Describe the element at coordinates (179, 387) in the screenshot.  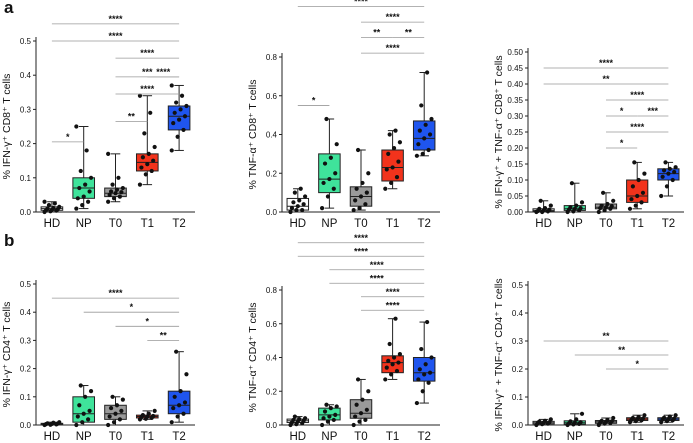
I see `box-t2` at that location.